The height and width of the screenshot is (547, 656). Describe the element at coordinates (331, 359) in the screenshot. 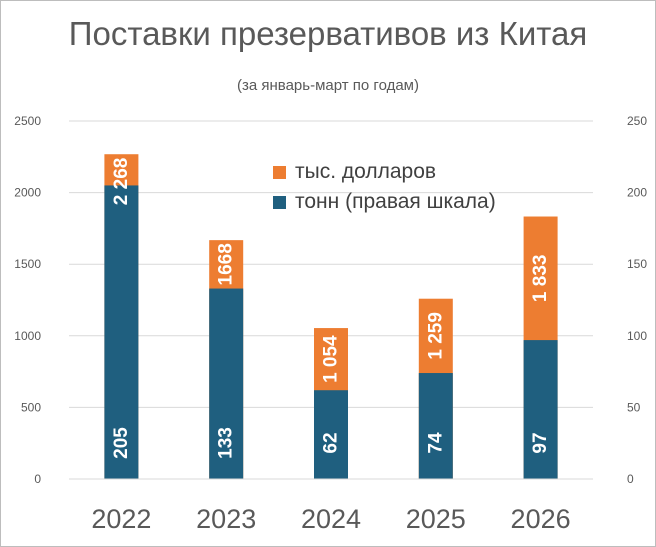

I see `data-label-usd-2024: 1 054` at that location.